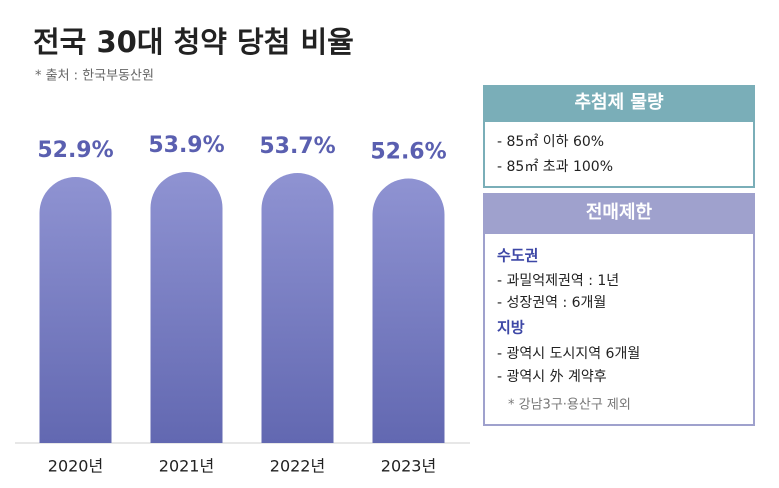 This screenshot has width=779, height=488. Describe the element at coordinates (297, 466) in the screenshot. I see `x-tick-label: 2022년` at that location.